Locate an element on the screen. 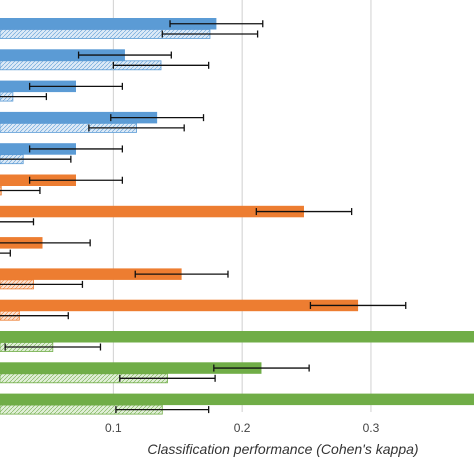  x-tick-label: 0.2 is located at coordinates (242, 428).